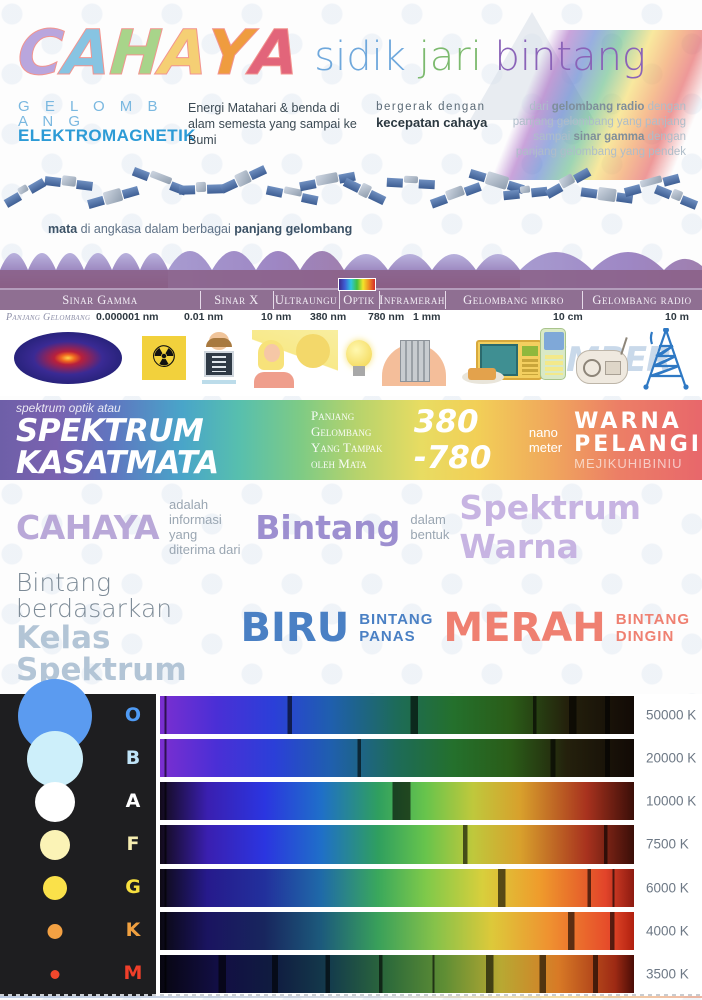  I want to click on visible-mejikuhibiniu: MEJIKUHIBINIU, so click(628, 463).